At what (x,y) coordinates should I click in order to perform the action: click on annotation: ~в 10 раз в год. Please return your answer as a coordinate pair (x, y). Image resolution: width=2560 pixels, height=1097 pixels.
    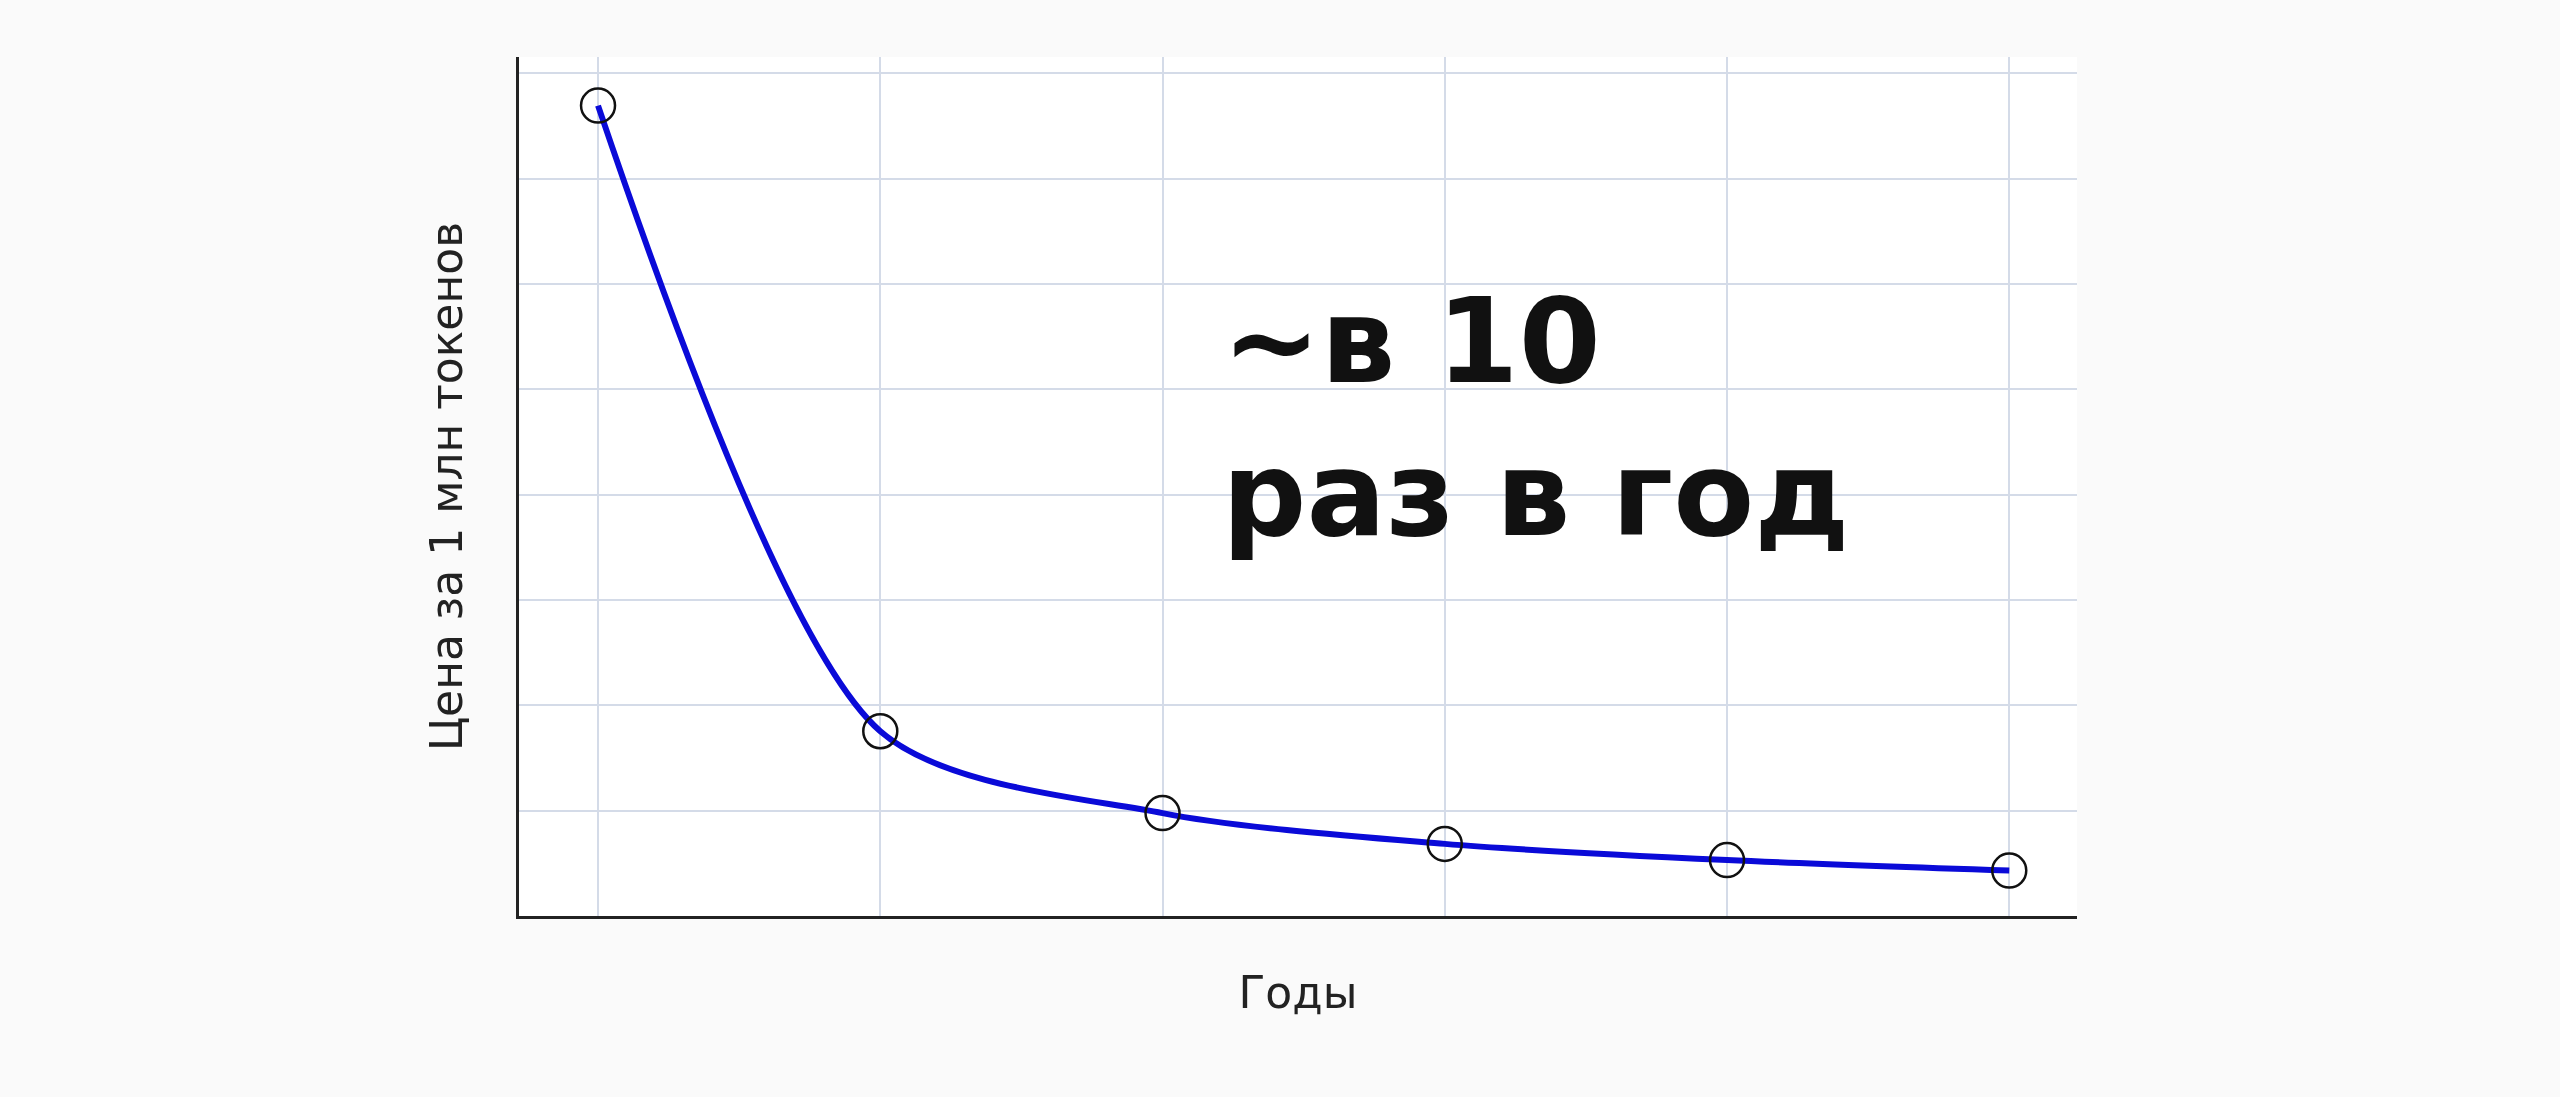
    Looking at the image, I should click on (1536, 418).